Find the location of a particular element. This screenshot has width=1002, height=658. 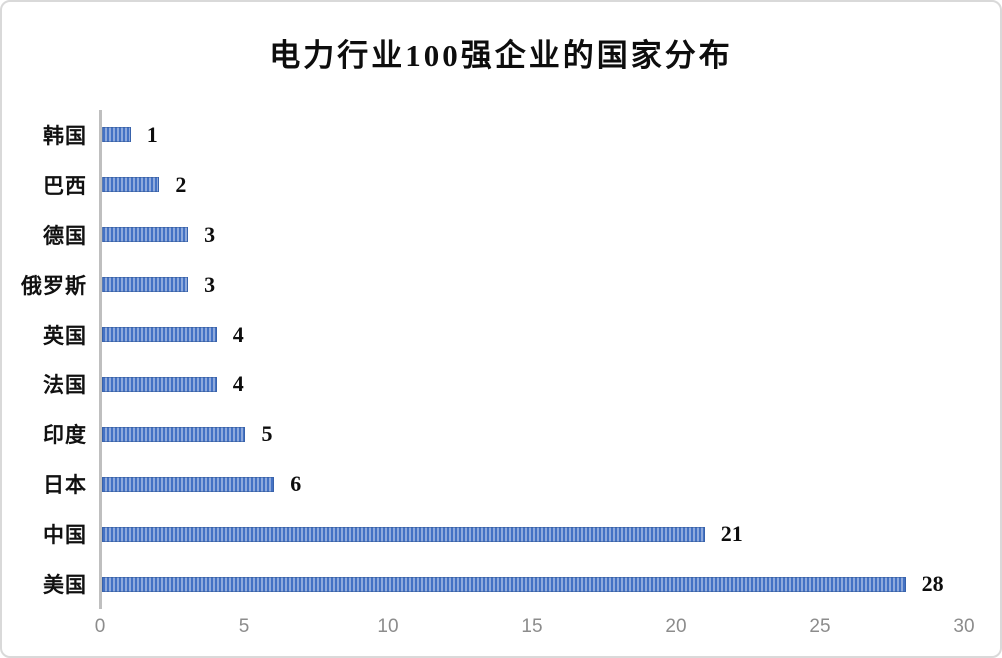

category-label: 印度 is located at coordinates (65, 435).